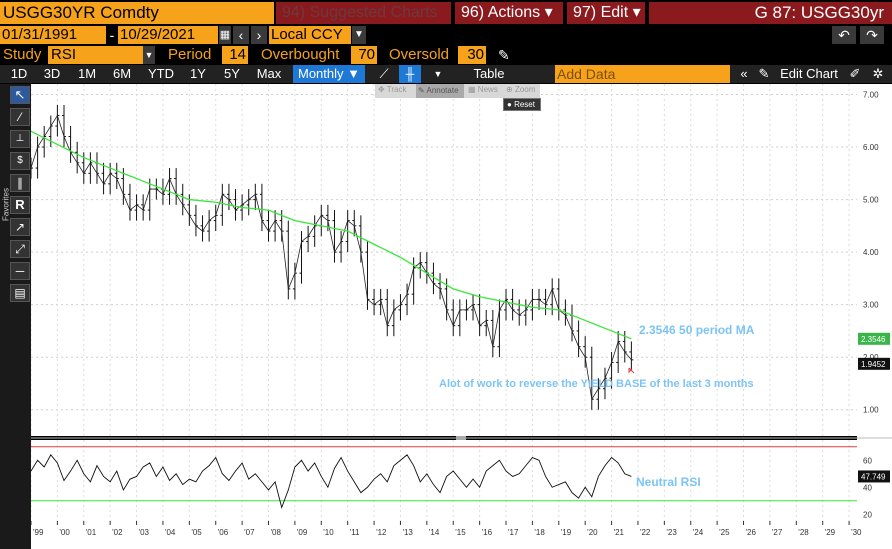  I want to click on neutral-rsi-annotation: Neutral RSI, so click(668, 482).